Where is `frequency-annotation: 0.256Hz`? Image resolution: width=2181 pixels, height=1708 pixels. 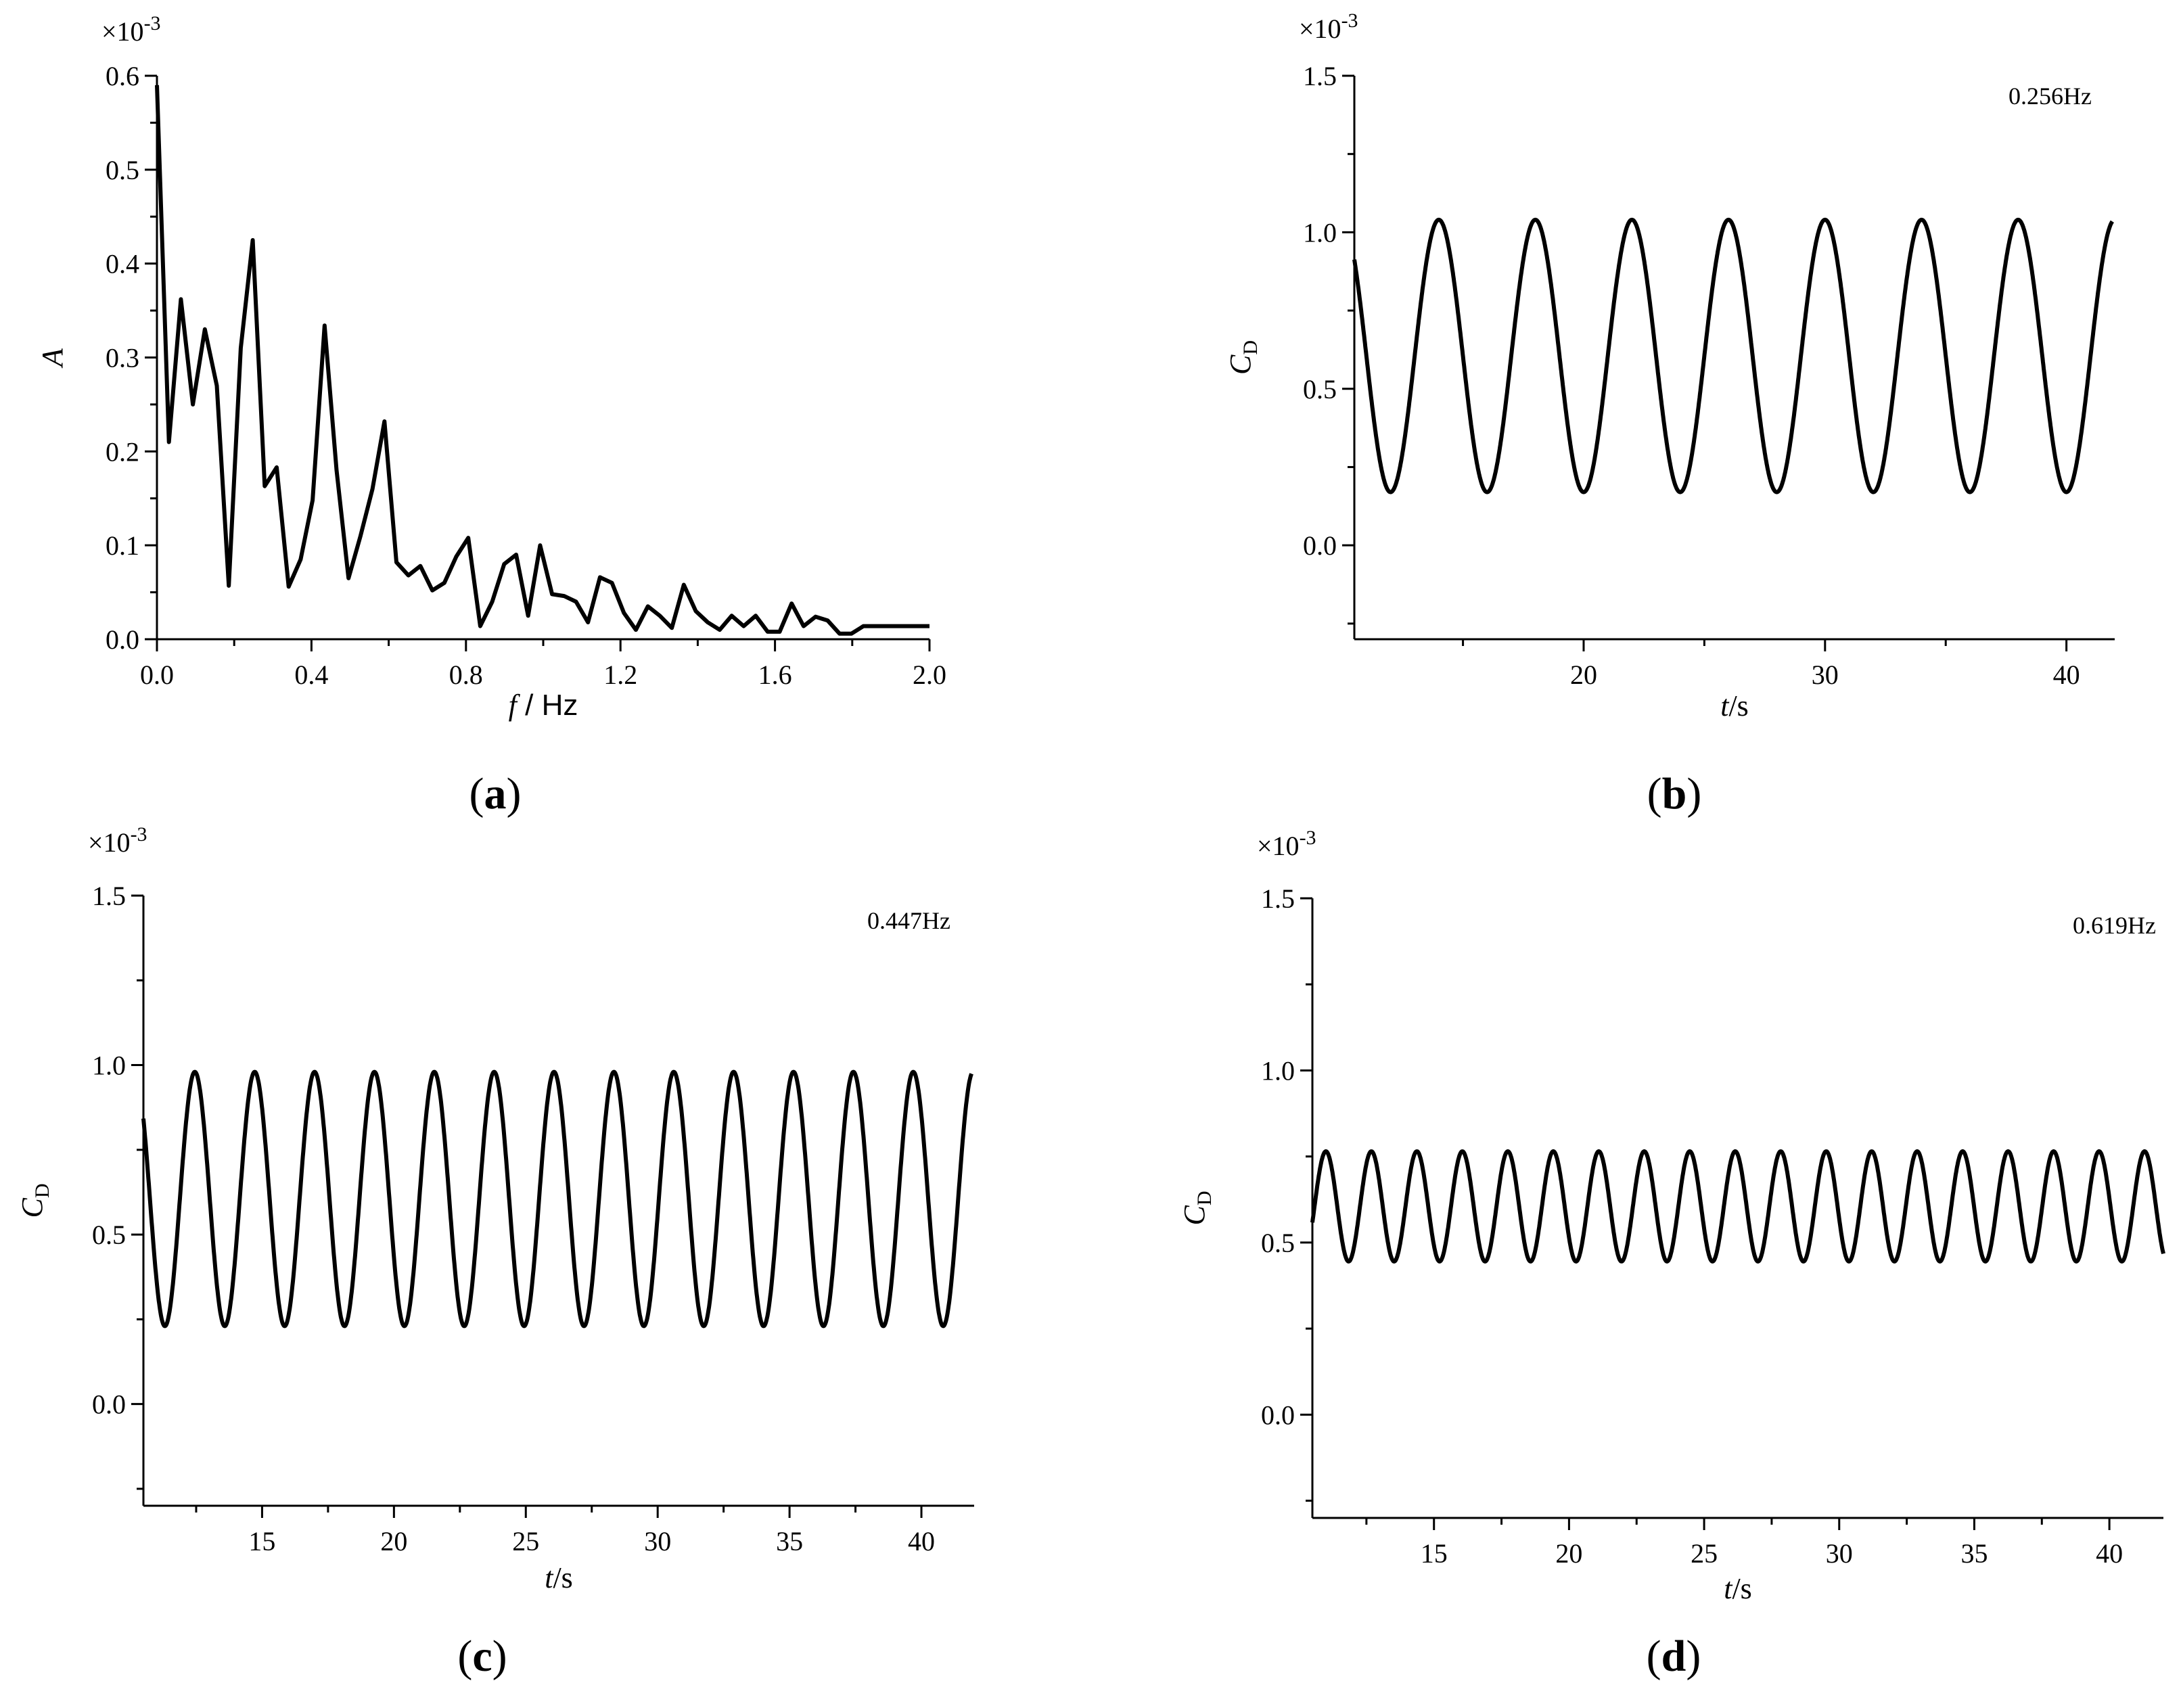
frequency-annotation: 0.256Hz is located at coordinates (2050, 96).